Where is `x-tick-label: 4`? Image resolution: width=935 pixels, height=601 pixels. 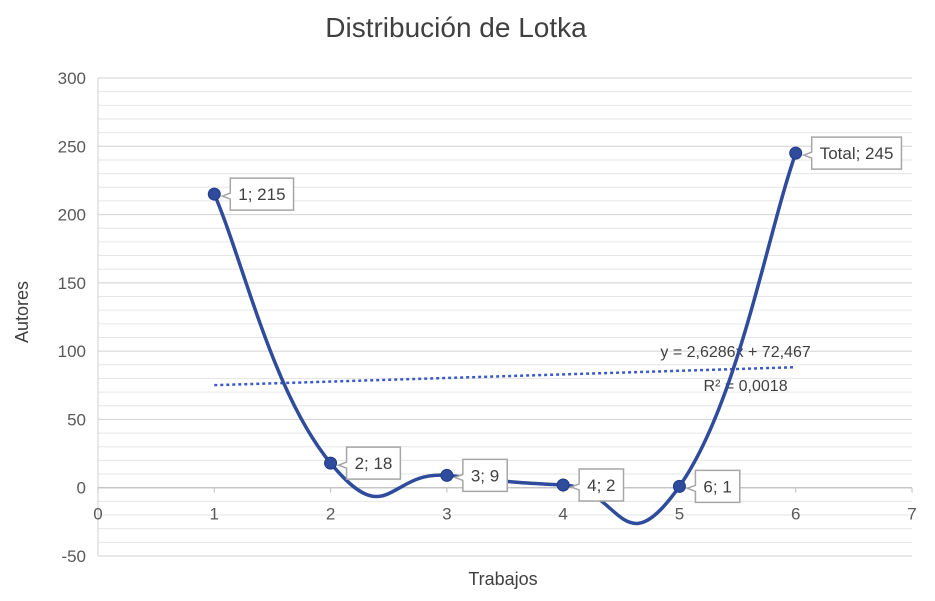 x-tick-label: 4 is located at coordinates (562, 514).